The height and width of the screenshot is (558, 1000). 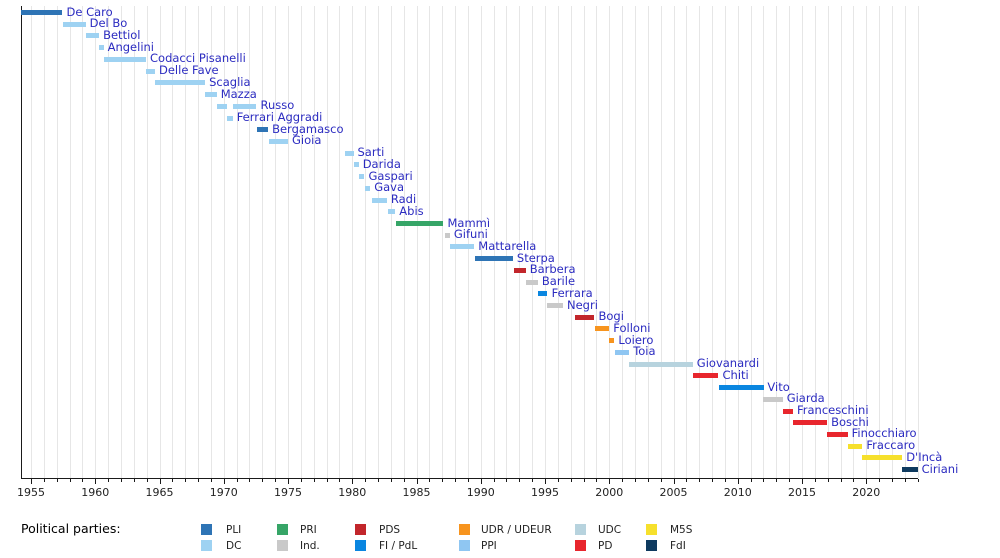 What do you see at coordinates (411, 210) in the screenshot?
I see `minister-label: Abis` at bounding box center [411, 210].